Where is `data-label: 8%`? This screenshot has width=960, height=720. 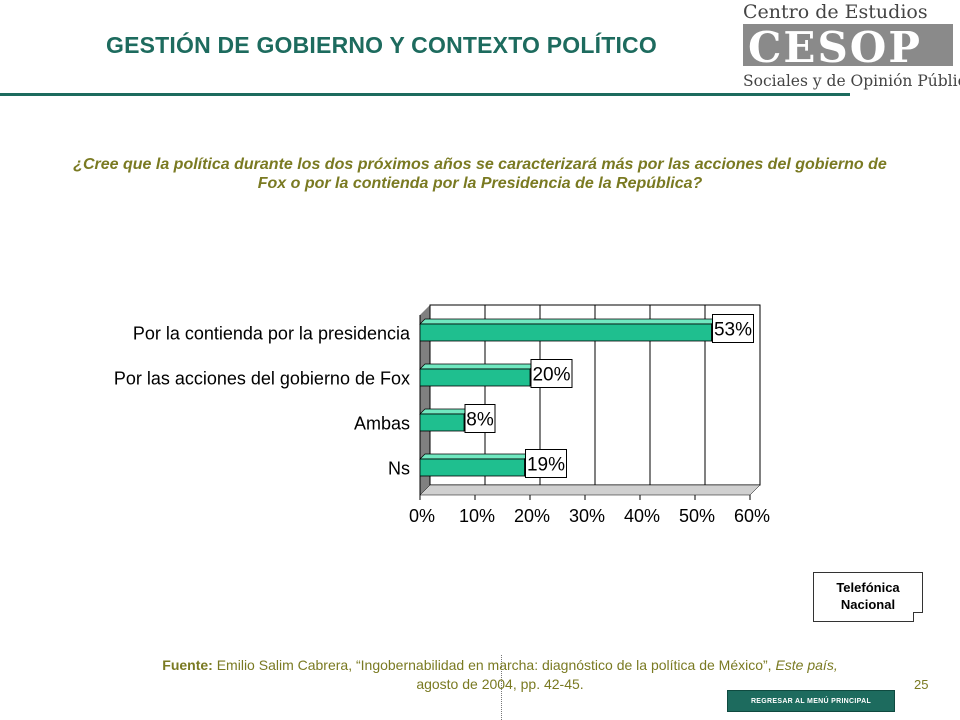 data-label: 8% is located at coordinates (480, 420).